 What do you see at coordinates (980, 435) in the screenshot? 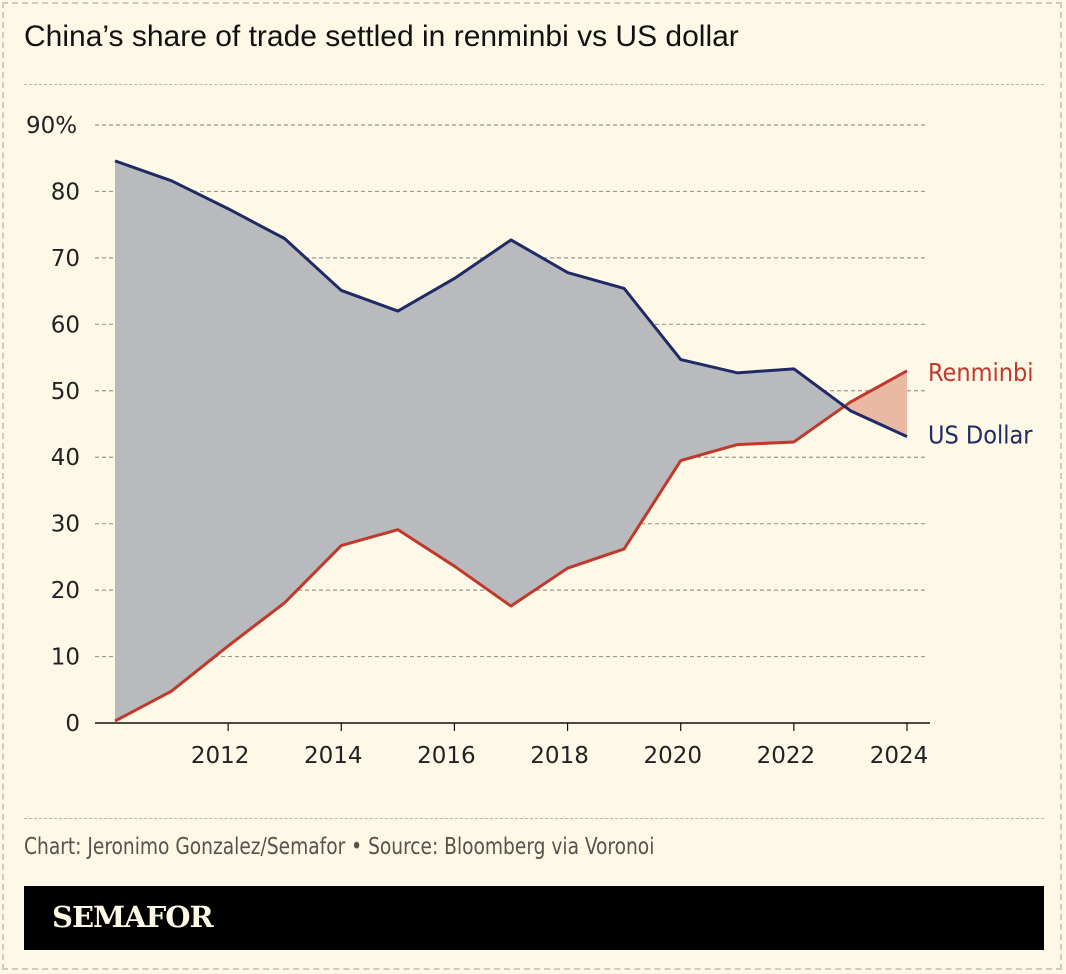
I see `series-label: US Dollar` at bounding box center [980, 435].